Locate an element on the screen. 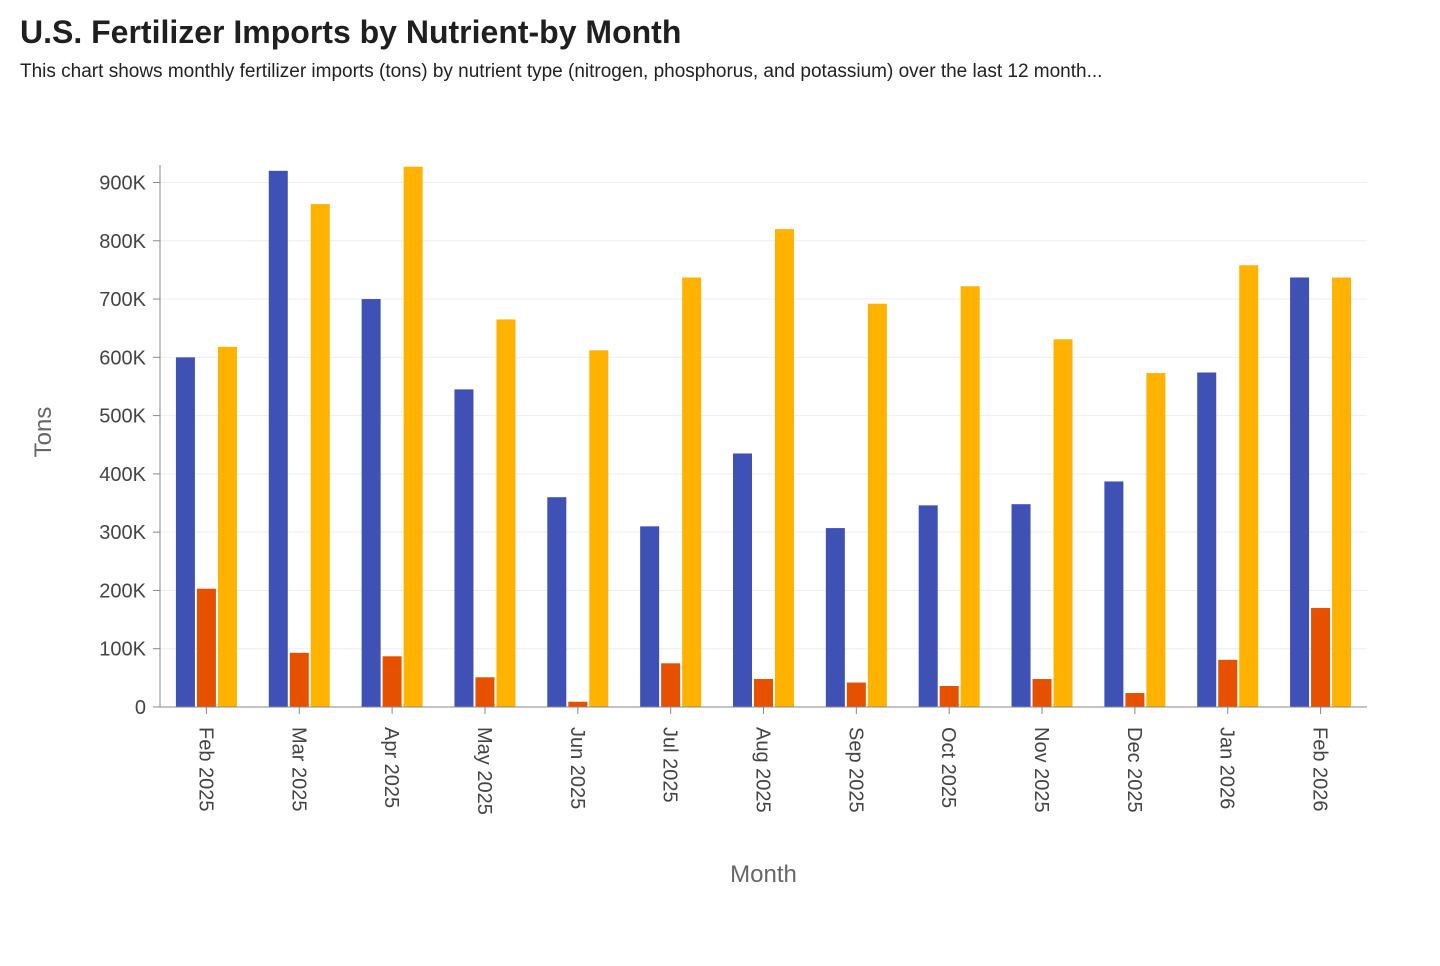  bar-phosphorus-jun-2025 is located at coordinates (578, 704).